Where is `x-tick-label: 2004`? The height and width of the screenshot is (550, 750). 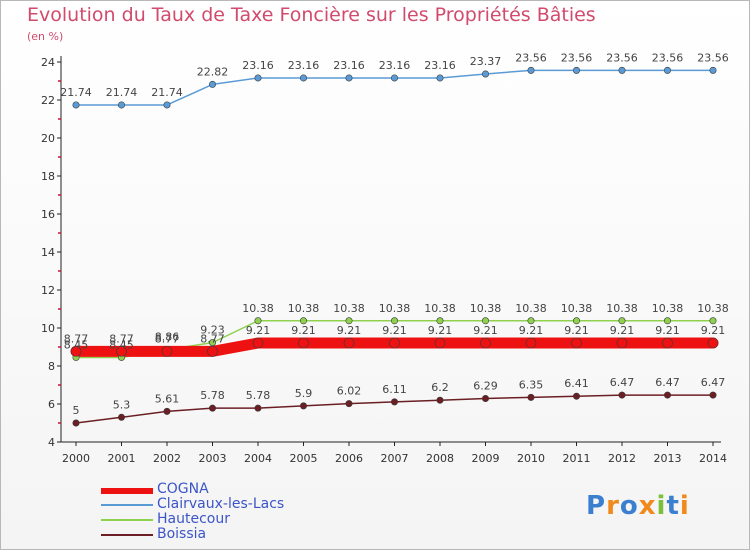
x-tick-label: 2004 is located at coordinates (258, 458).